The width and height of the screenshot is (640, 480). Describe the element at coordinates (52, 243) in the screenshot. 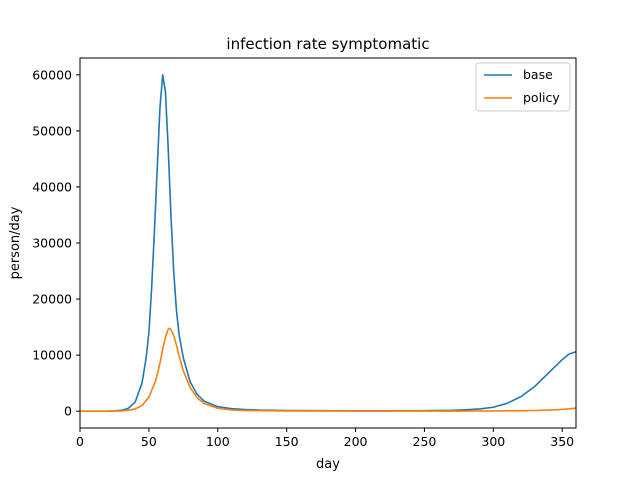

I see `y-tick-label: 30000` at that location.